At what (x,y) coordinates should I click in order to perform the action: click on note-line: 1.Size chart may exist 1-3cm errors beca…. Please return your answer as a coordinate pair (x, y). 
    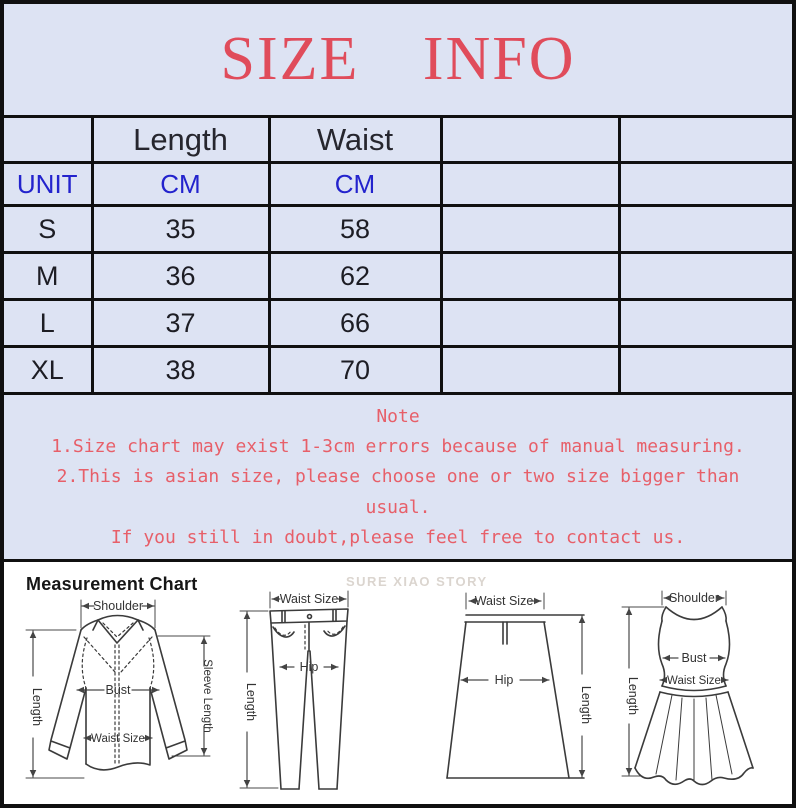
    Looking at the image, I should click on (398, 447).